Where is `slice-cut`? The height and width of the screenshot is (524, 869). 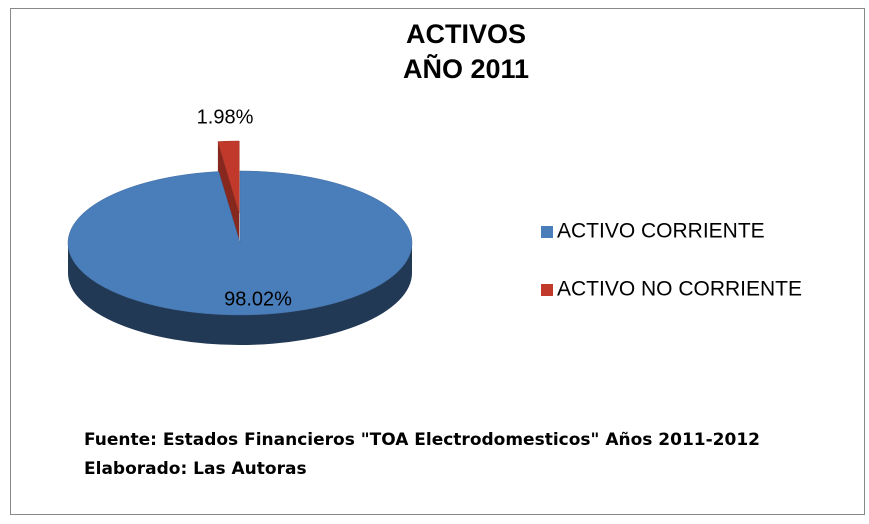
slice-cut is located at coordinates (228, 192).